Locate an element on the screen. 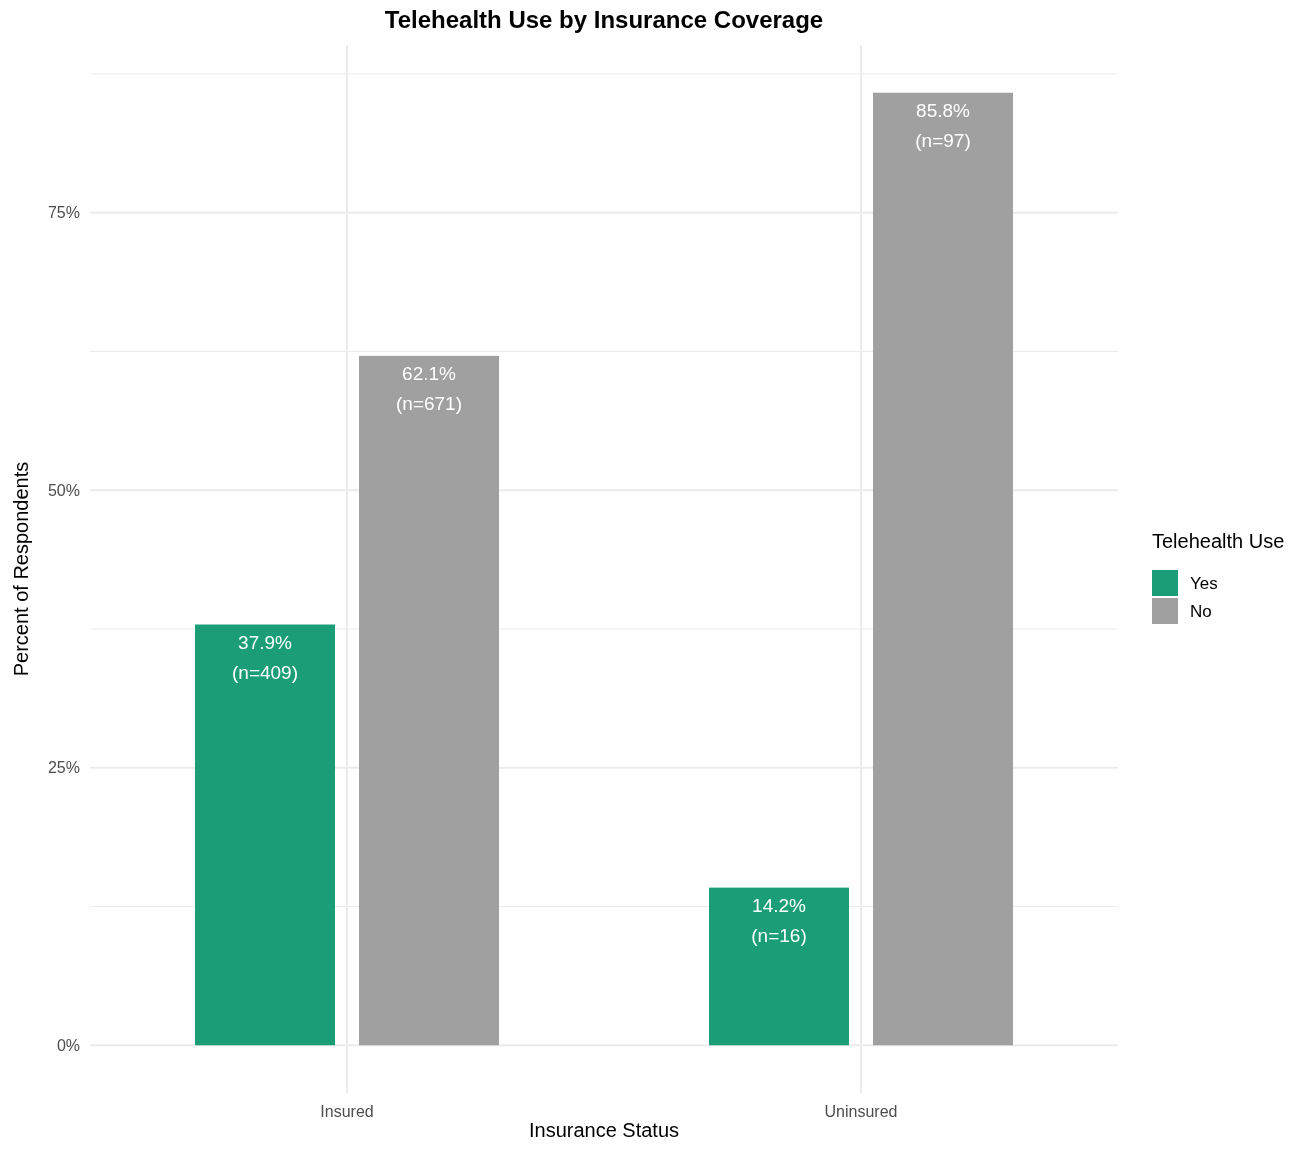  legend-label: Yes is located at coordinates (1204, 583).